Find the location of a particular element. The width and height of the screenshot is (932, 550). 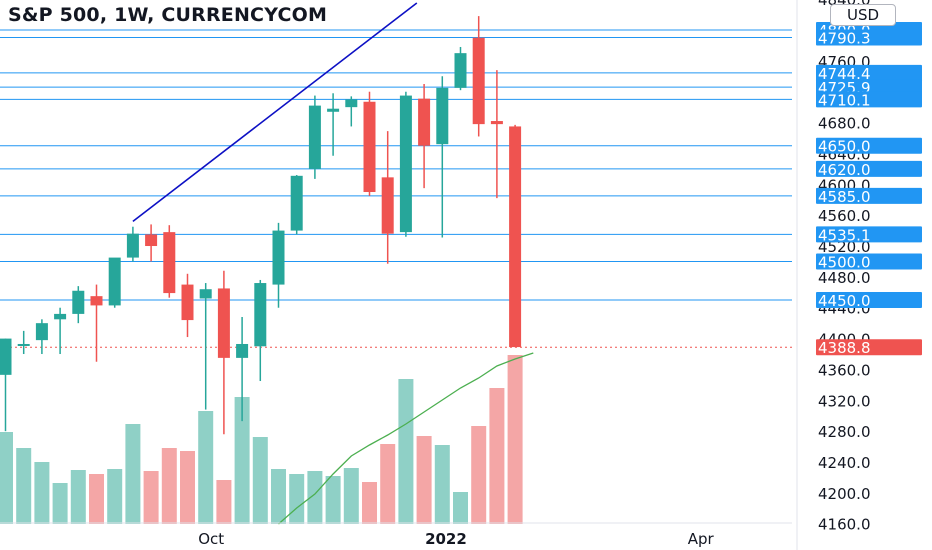

price-tick-label: 4480.0 is located at coordinates (844, 278).